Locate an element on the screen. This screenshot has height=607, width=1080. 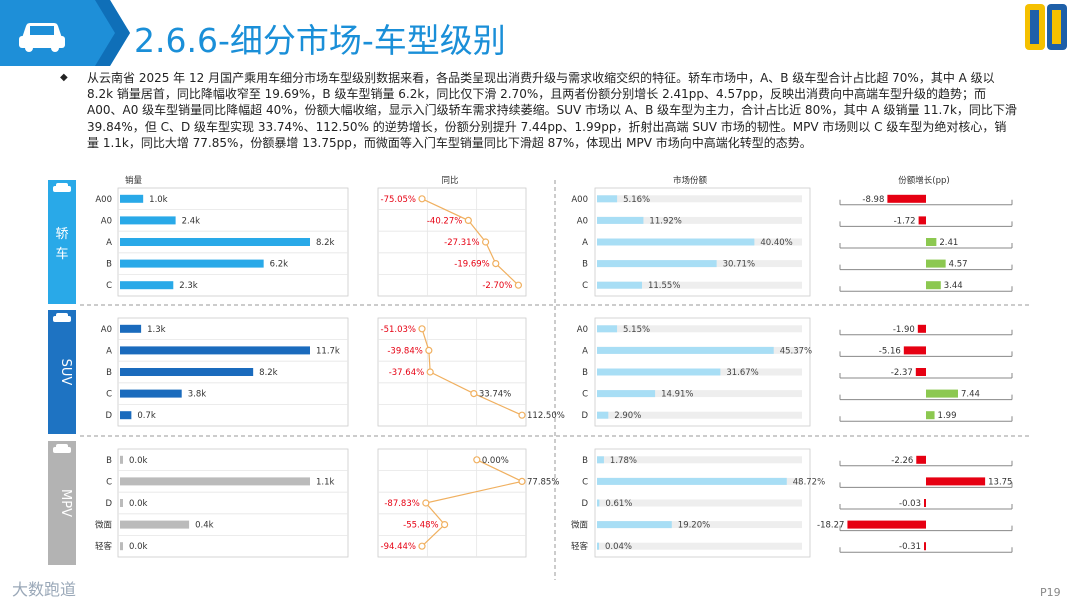
growth-value-label: 7.44 is located at coordinates (970, 395).